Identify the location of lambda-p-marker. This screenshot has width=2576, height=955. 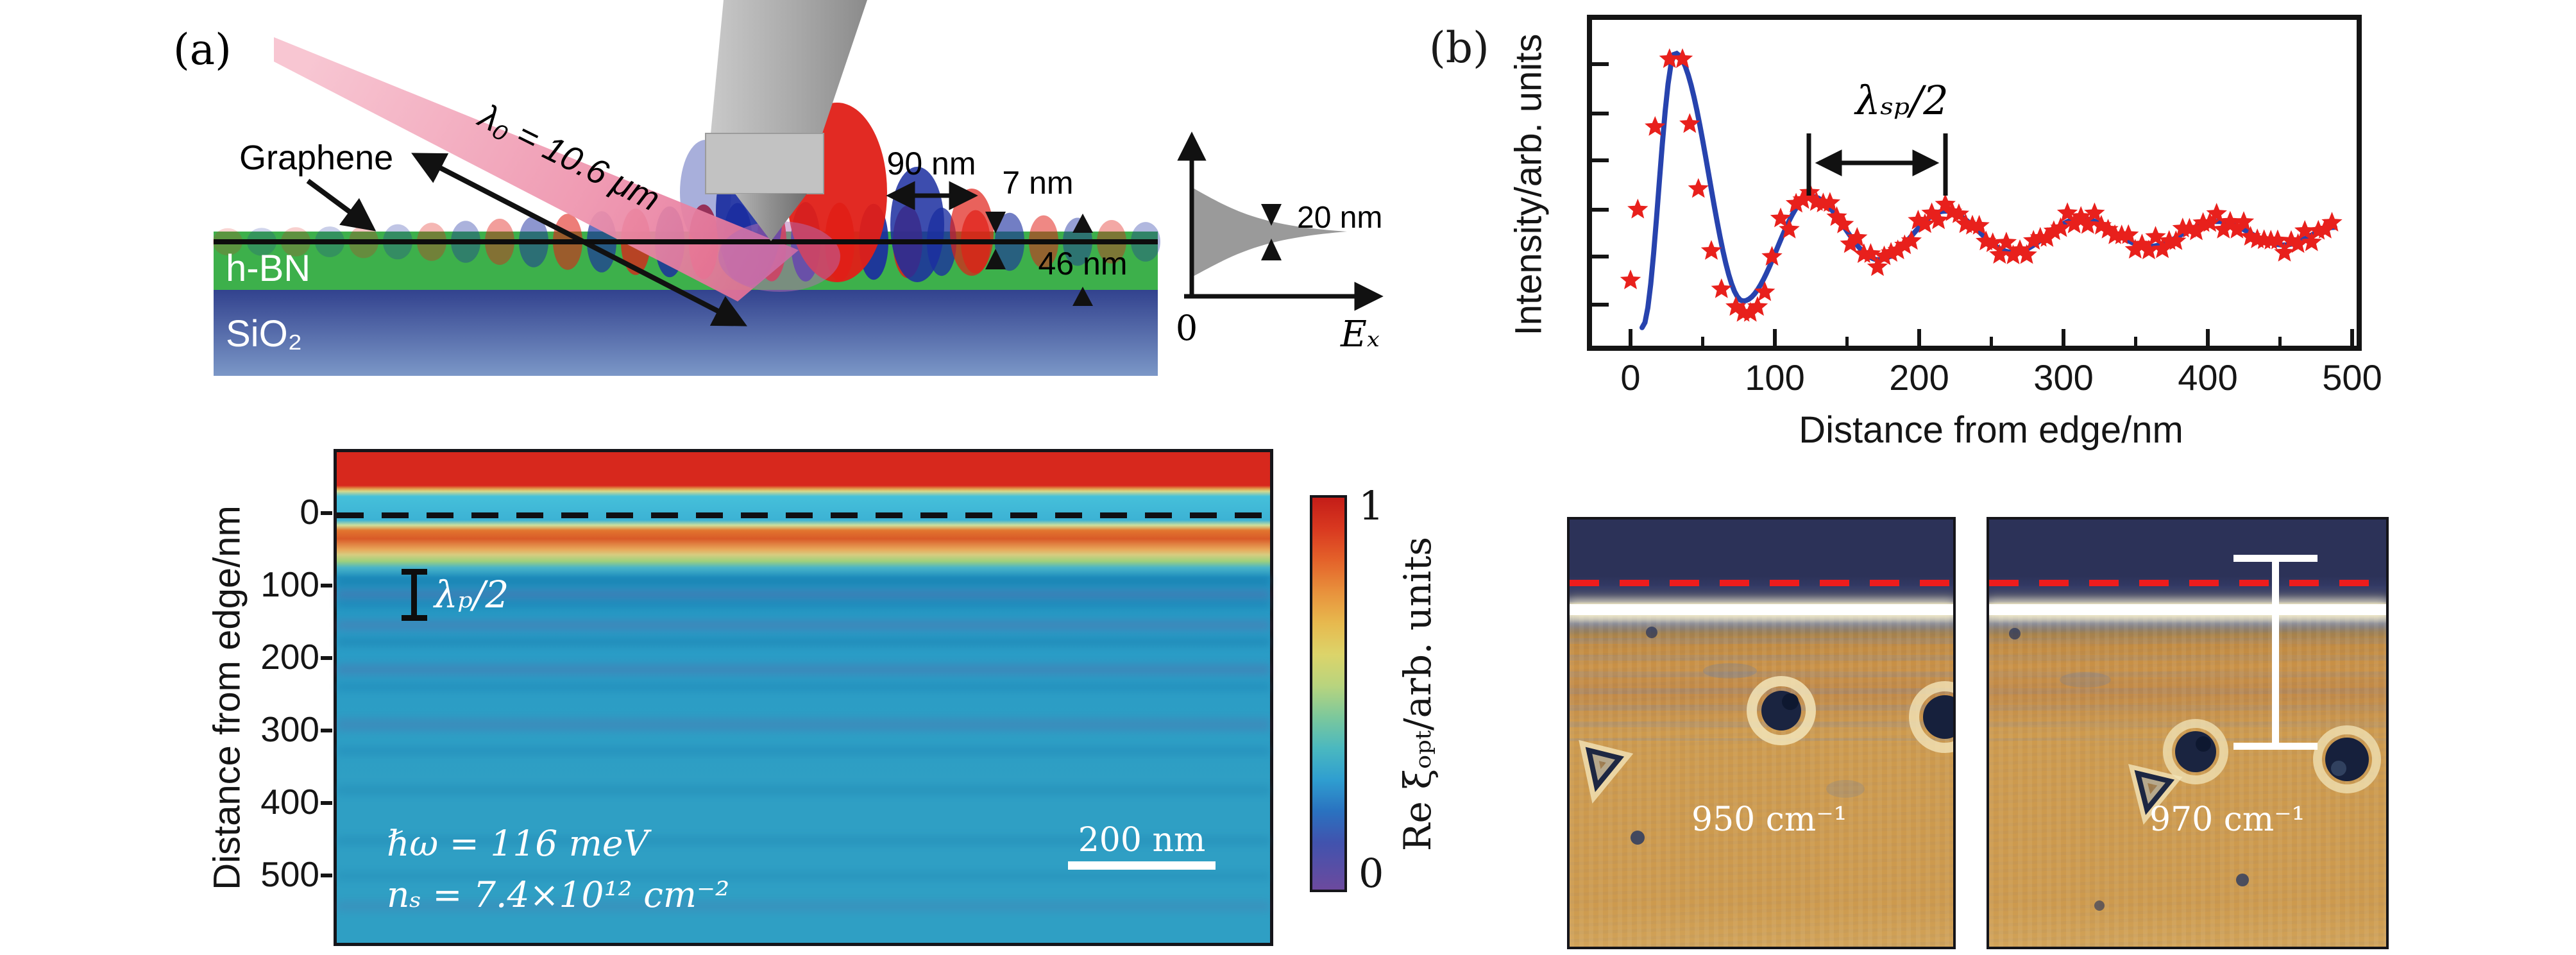
(414, 618).